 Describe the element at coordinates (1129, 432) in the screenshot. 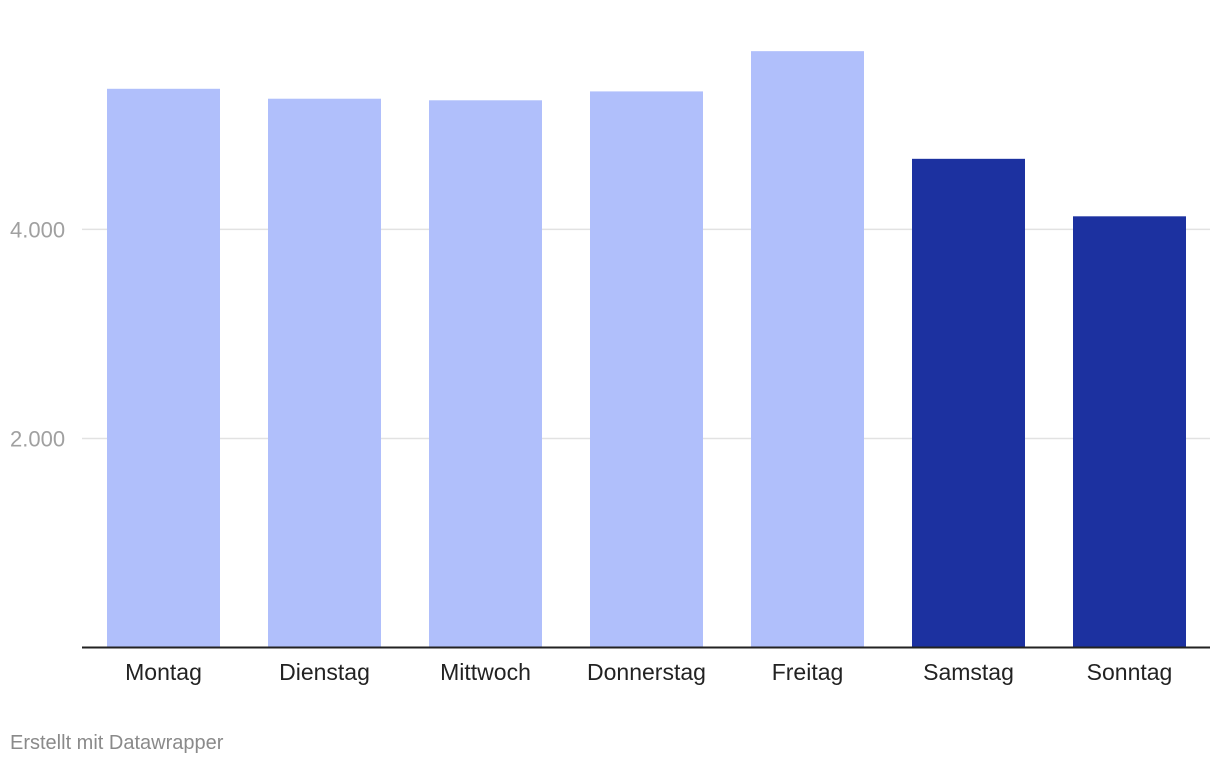

I see `bar-sonntag` at that location.